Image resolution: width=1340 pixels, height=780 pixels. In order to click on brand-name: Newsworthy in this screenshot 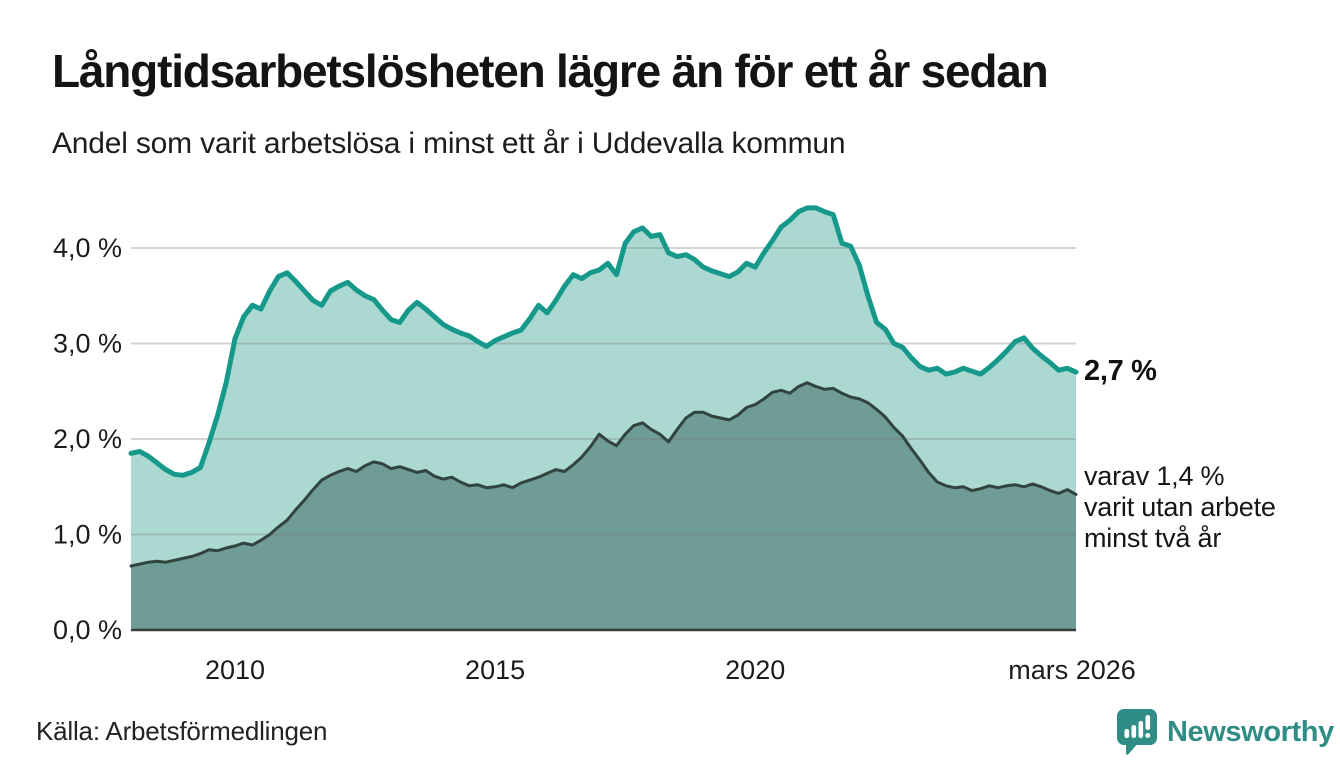, I will do `click(1250, 732)`.